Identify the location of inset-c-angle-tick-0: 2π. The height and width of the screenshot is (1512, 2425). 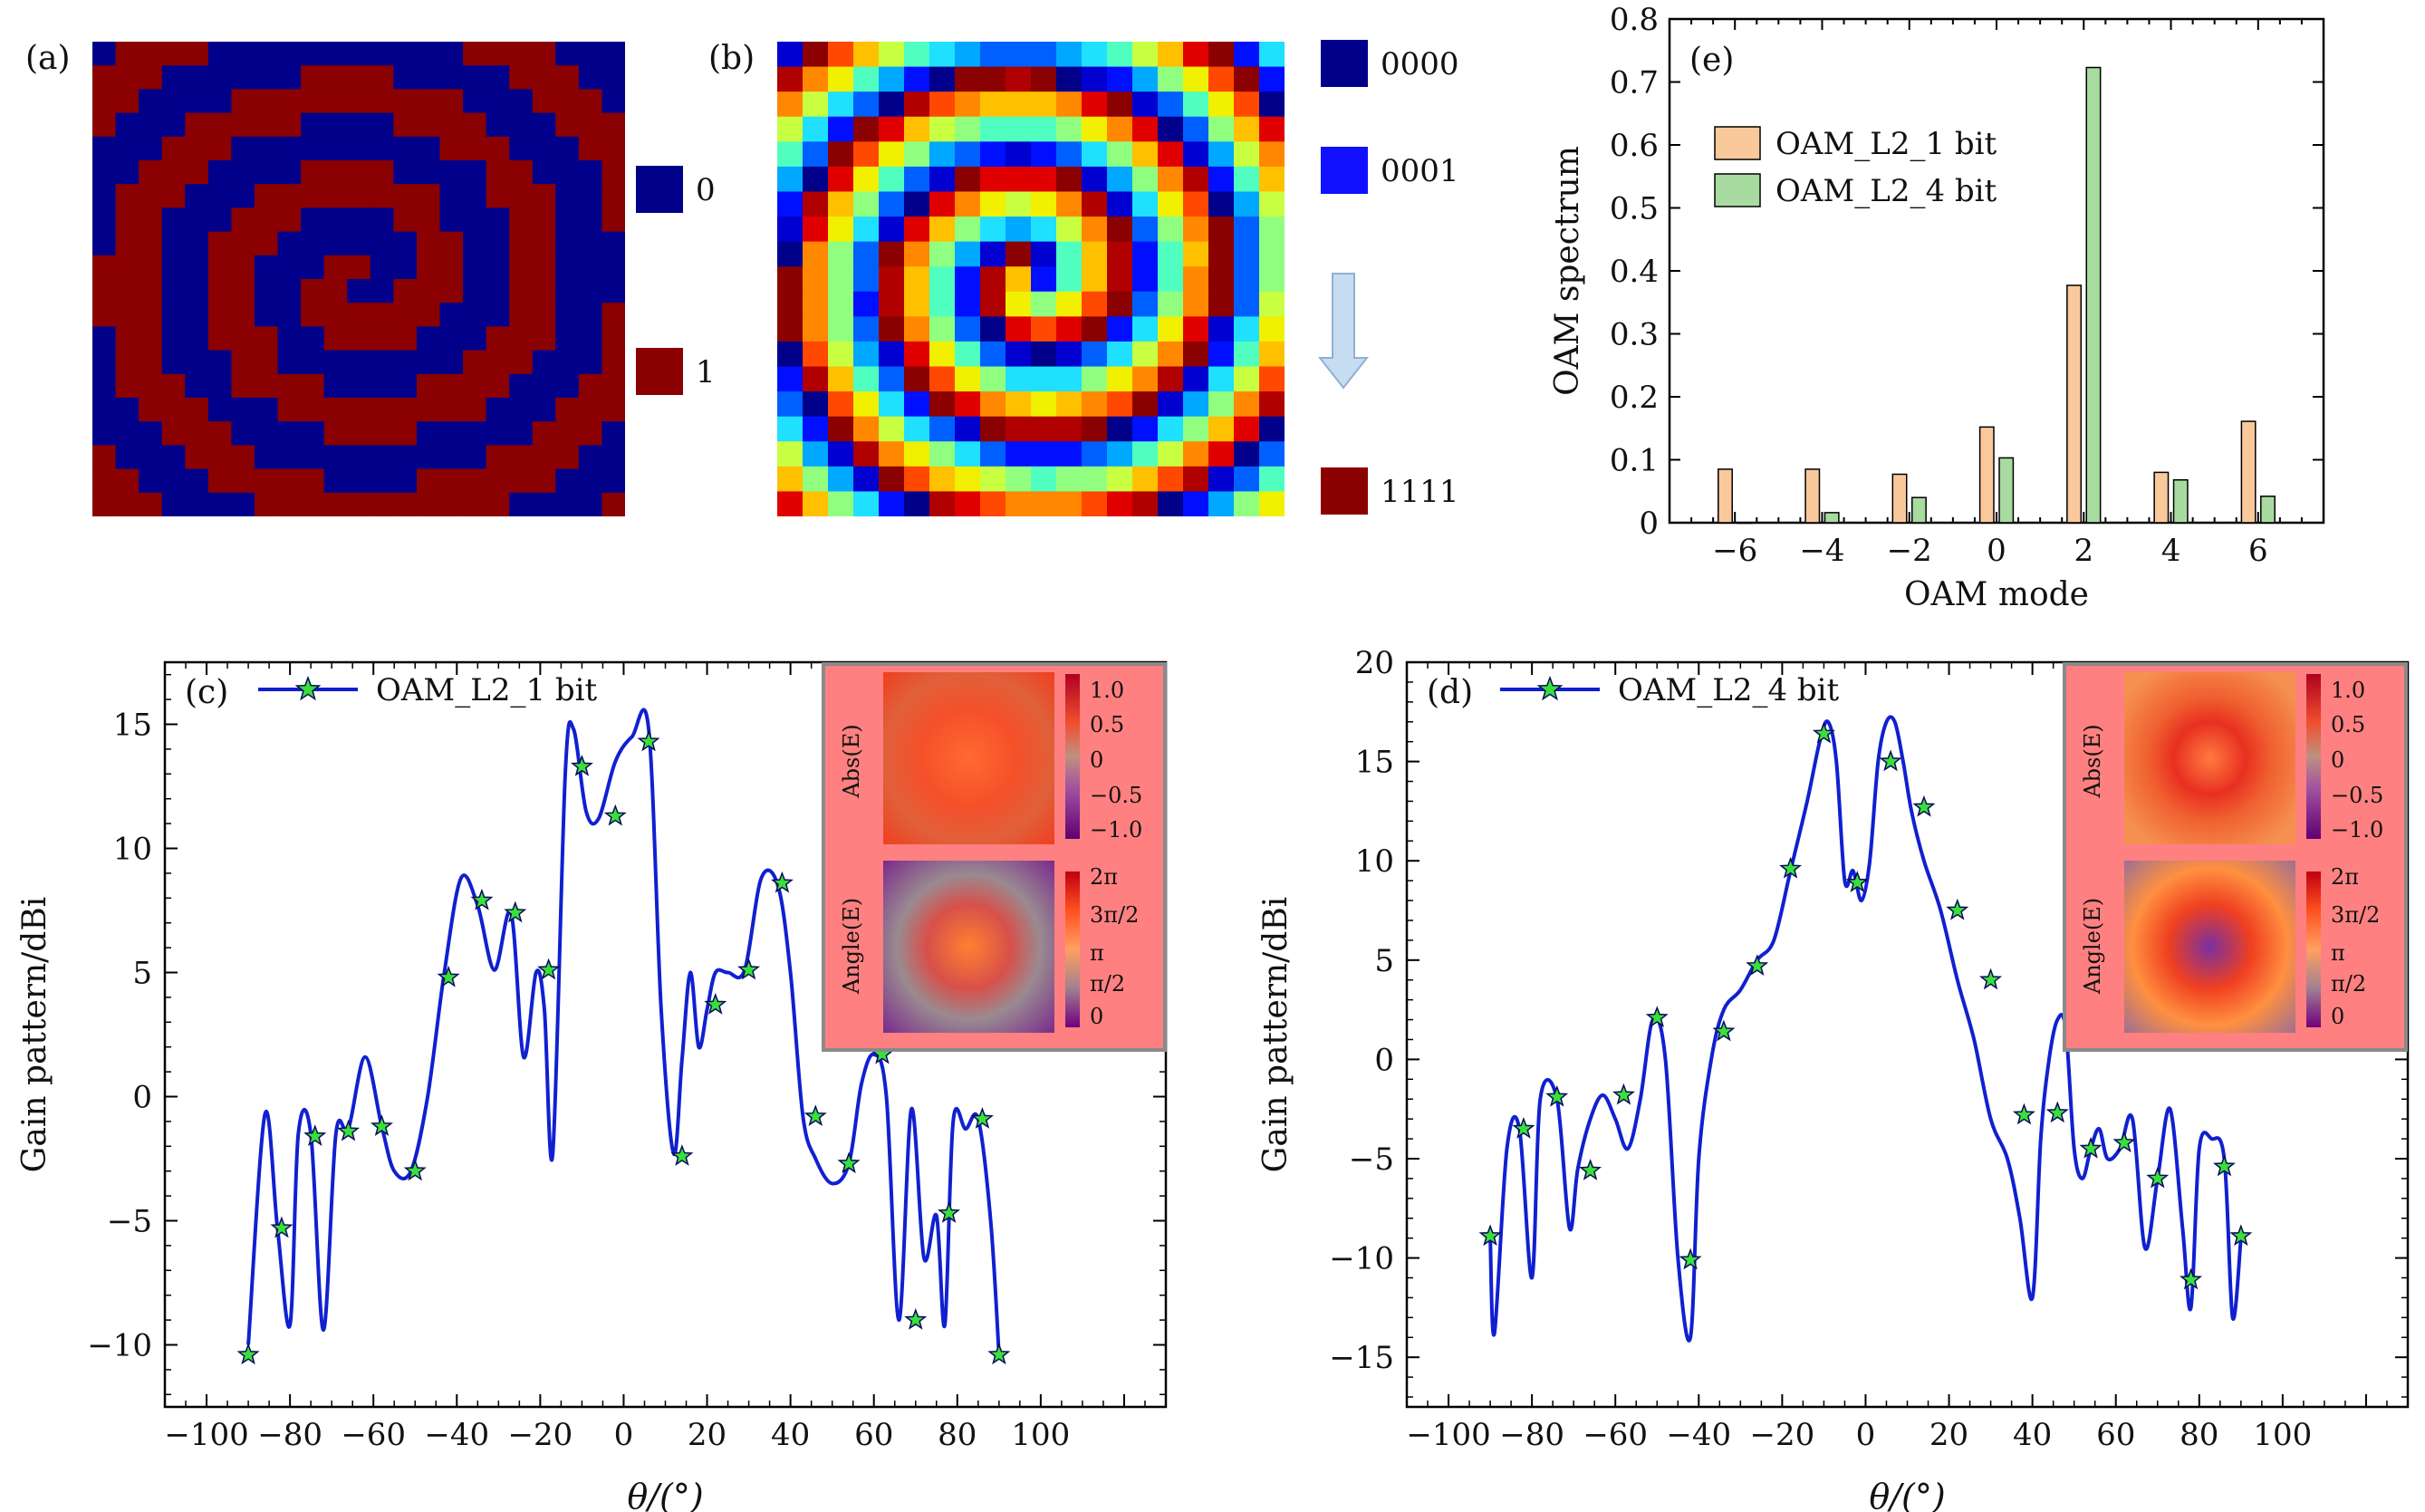
(1104, 877).